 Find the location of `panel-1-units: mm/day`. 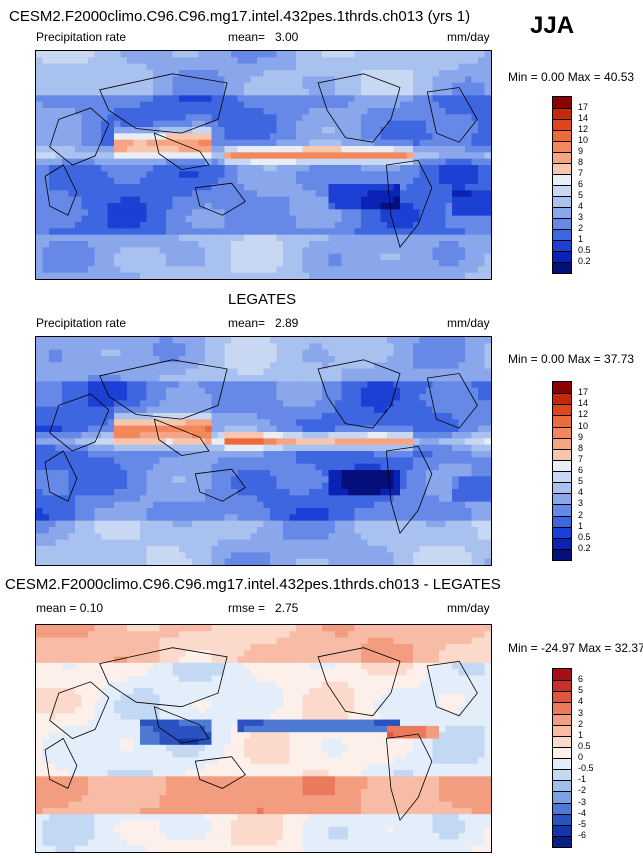

panel-1-units: mm/day is located at coordinates (468, 37).